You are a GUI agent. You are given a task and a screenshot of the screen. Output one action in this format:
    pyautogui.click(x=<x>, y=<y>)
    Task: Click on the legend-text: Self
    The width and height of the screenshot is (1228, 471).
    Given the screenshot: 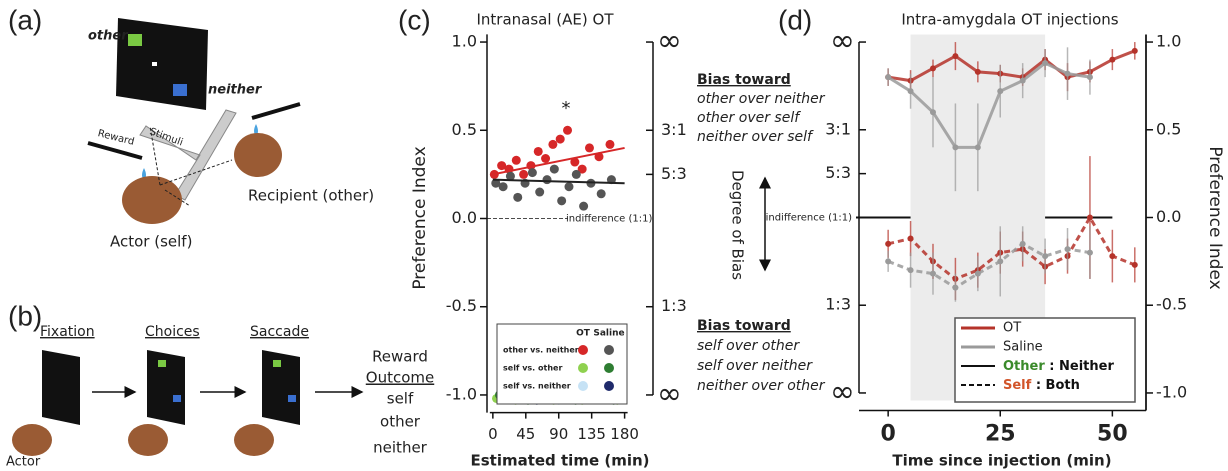 What is the action you would take?
    pyautogui.click(x=1017, y=385)
    